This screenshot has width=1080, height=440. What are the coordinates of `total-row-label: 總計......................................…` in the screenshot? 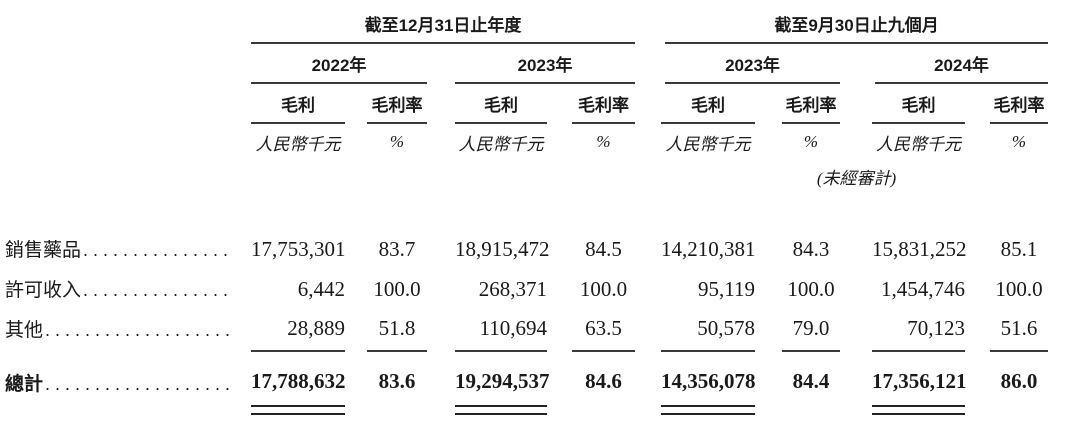 It's located at (121, 374).